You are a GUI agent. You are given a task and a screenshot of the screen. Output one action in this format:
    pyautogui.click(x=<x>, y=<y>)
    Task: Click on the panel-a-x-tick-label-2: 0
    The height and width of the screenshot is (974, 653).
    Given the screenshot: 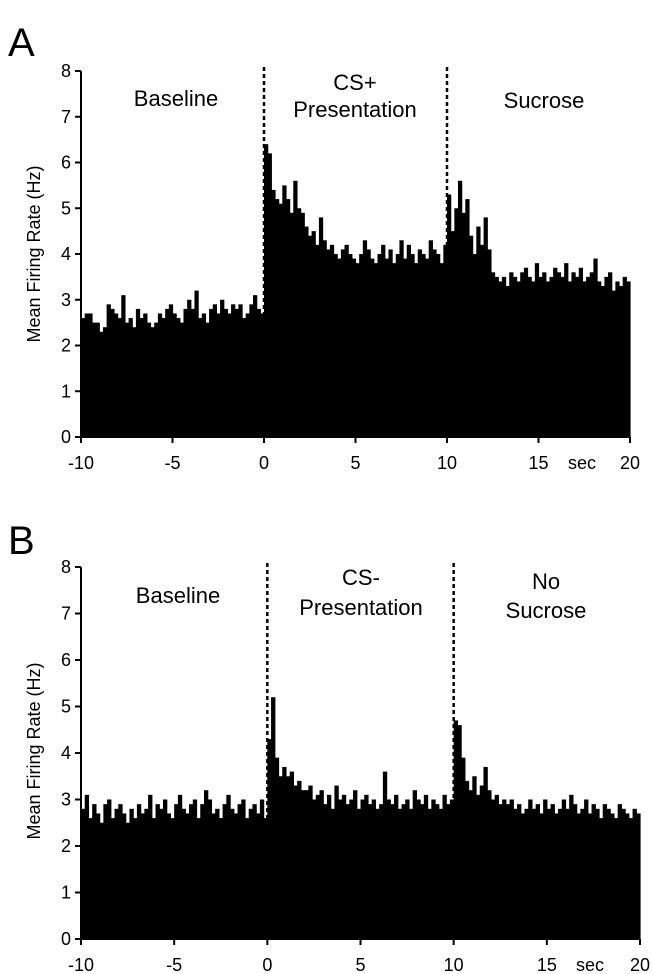 What is the action you would take?
    pyautogui.click(x=264, y=463)
    